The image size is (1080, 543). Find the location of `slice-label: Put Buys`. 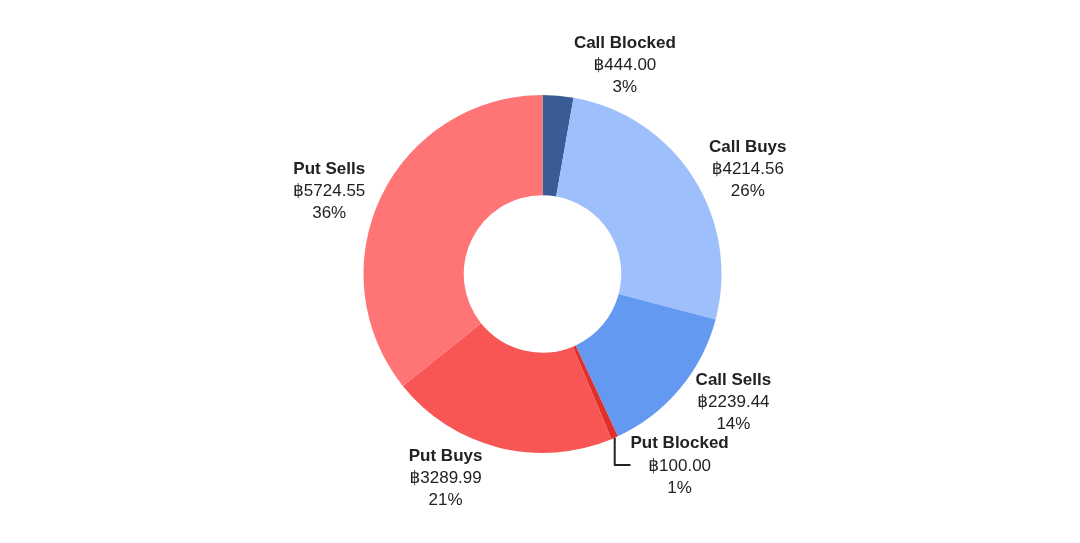

slice-label: Put Buys is located at coordinates (445, 455).